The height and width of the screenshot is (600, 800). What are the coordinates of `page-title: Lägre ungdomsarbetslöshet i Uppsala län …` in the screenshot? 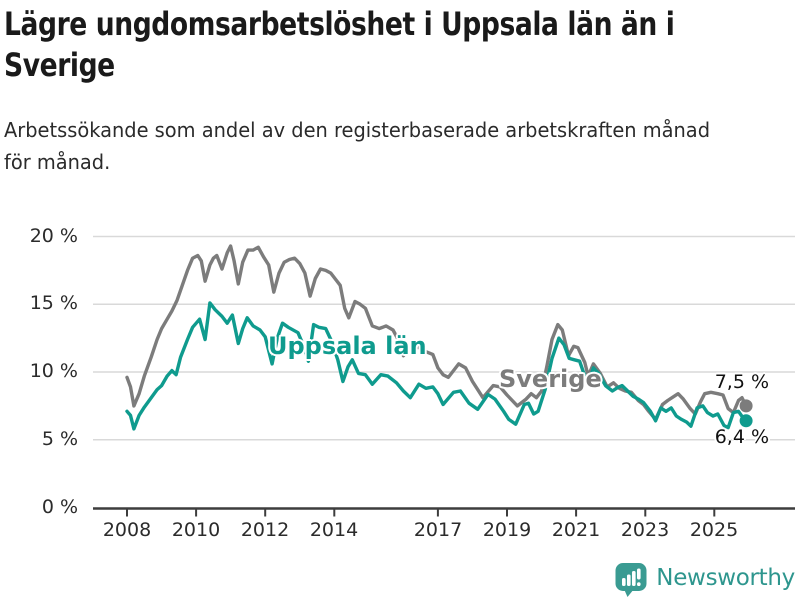 It's located at (402, 45).